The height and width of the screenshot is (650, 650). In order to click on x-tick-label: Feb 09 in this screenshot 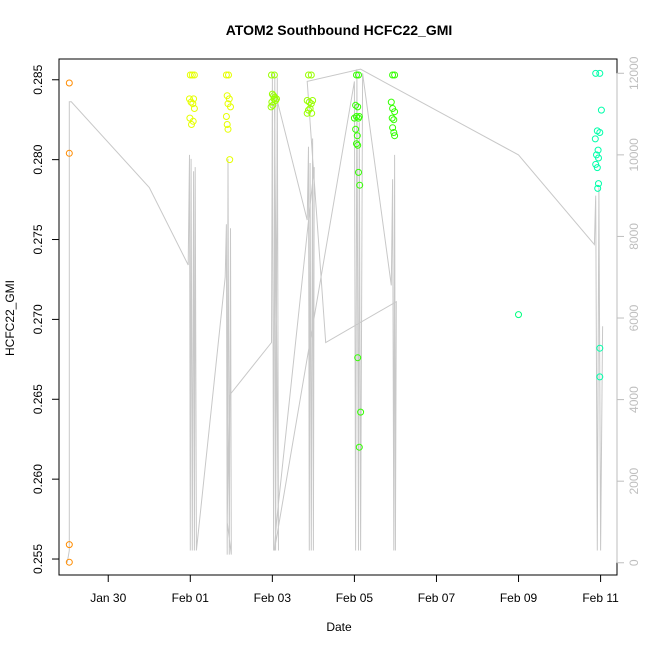, I will do `click(519, 598)`.